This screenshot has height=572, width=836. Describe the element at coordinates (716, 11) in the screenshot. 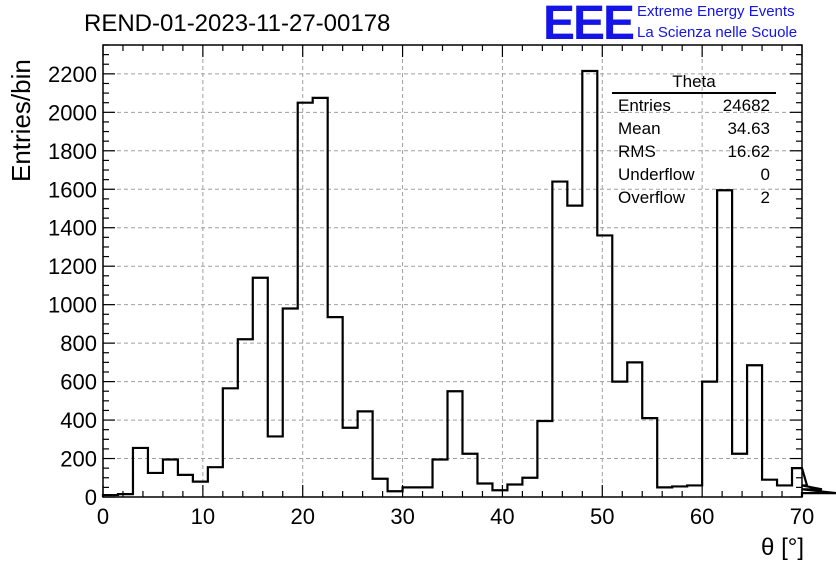

I see `logo-line-1: Extreme Energy Events` at that location.